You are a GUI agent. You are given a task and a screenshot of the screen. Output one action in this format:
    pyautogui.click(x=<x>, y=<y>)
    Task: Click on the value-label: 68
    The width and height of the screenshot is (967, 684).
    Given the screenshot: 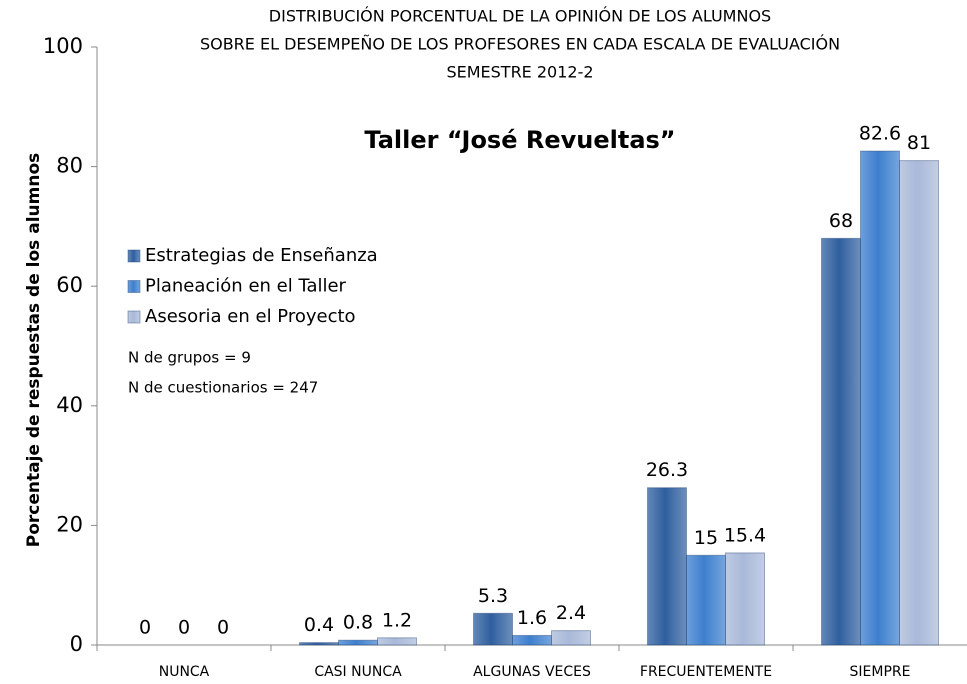 What is the action you would take?
    pyautogui.click(x=841, y=221)
    